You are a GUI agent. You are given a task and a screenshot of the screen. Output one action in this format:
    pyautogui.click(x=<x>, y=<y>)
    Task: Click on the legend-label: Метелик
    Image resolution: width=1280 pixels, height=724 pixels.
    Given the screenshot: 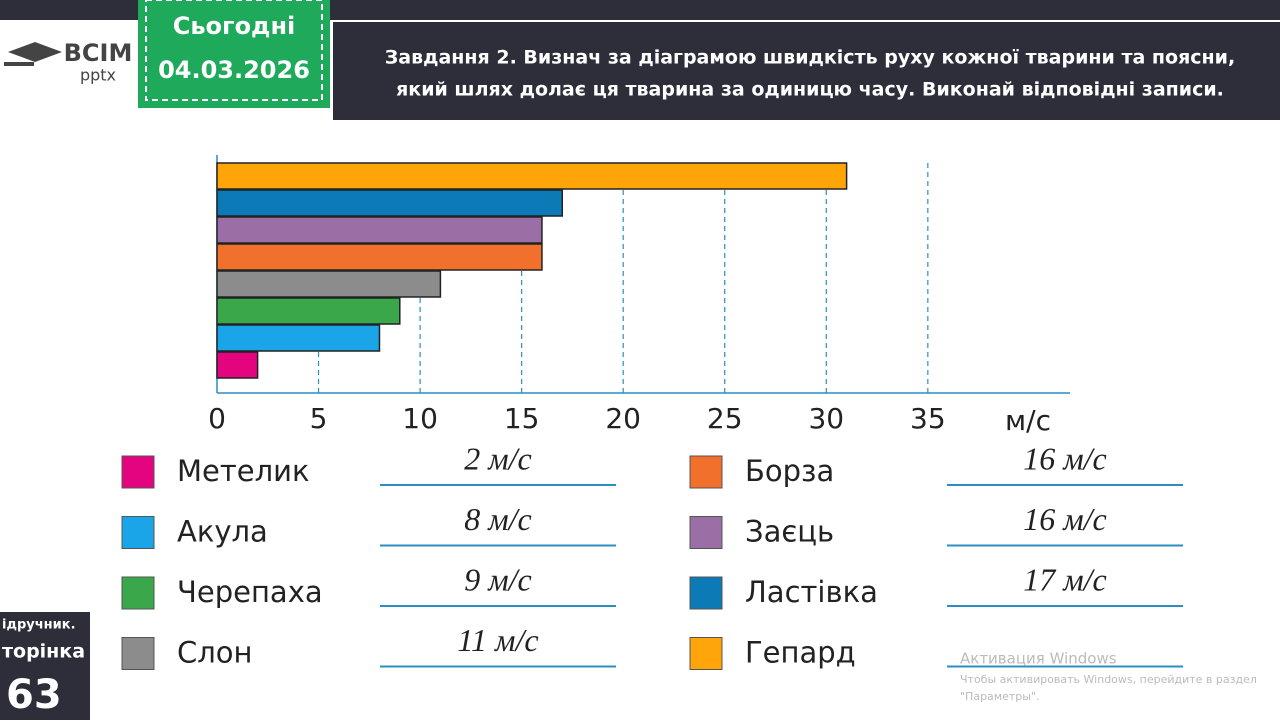 What is the action you would take?
    pyautogui.click(x=243, y=471)
    